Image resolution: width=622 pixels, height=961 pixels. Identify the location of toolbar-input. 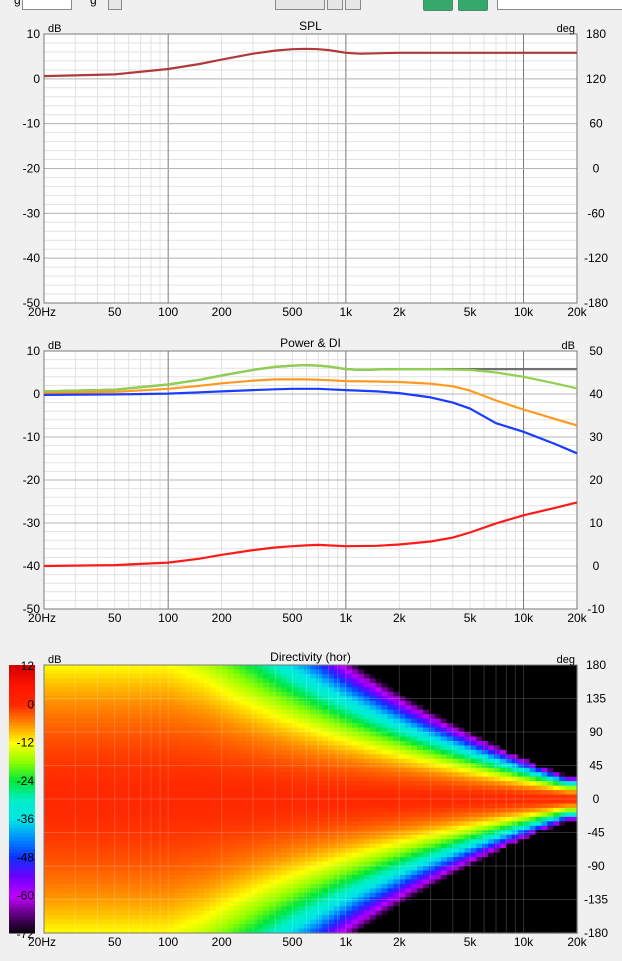
(47, 5).